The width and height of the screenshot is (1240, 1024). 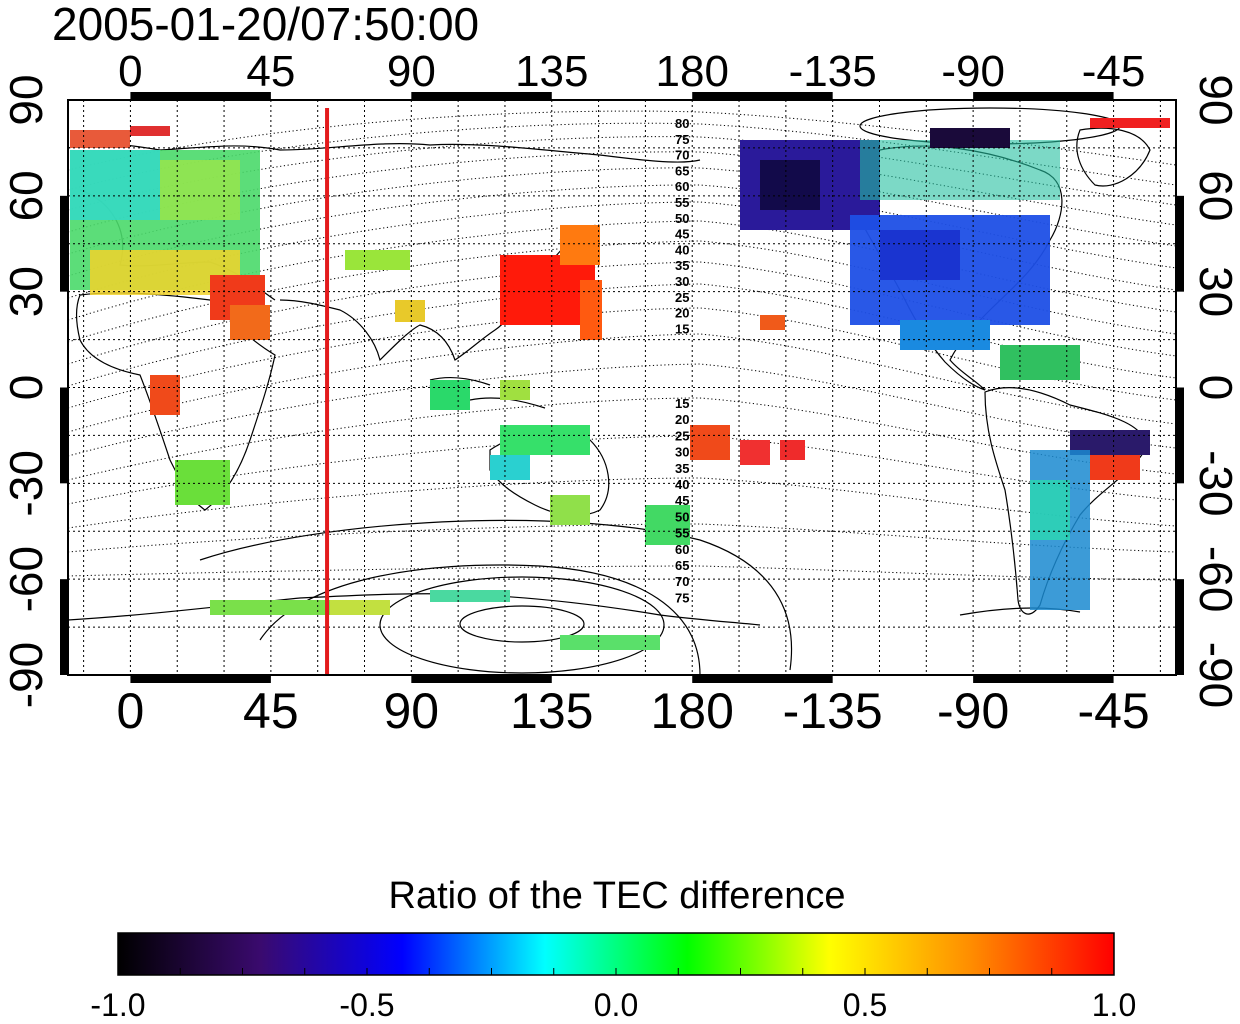 What do you see at coordinates (1215, 675) in the screenshot?
I see `lat-tick-label-right: -90` at bounding box center [1215, 675].